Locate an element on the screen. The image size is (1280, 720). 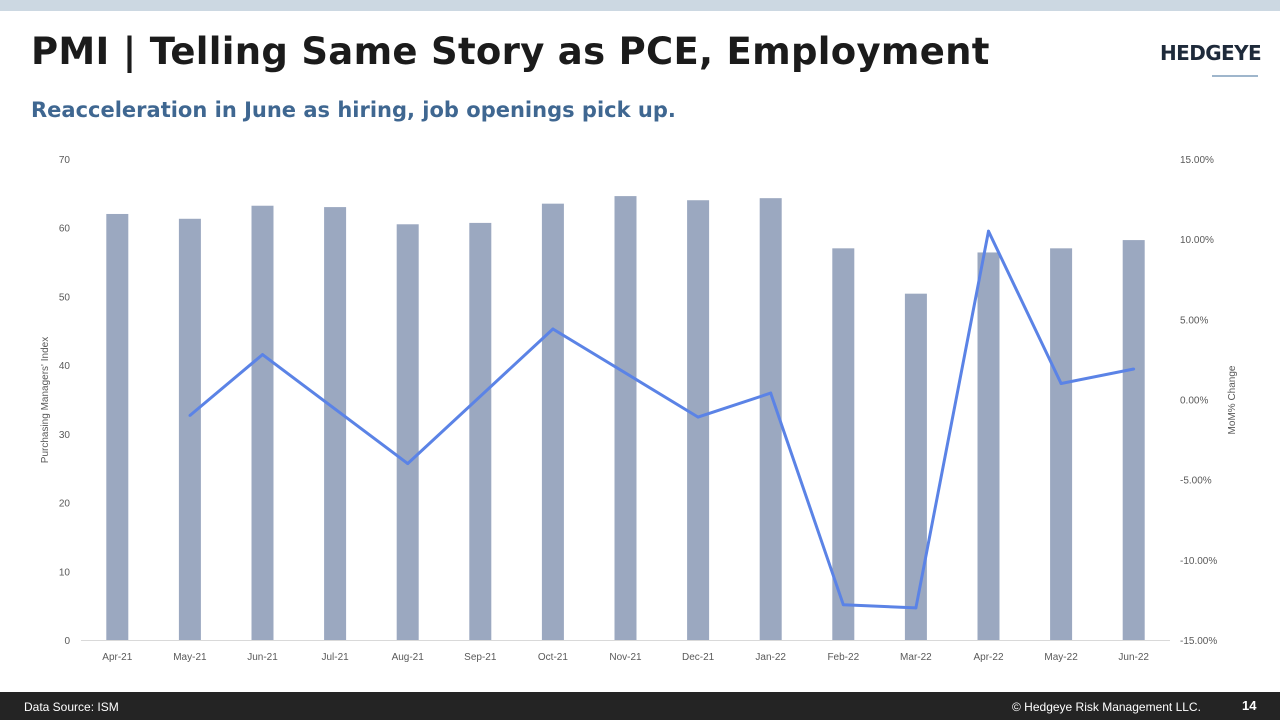
x-tick-label: Dec-21 is located at coordinates (698, 657).